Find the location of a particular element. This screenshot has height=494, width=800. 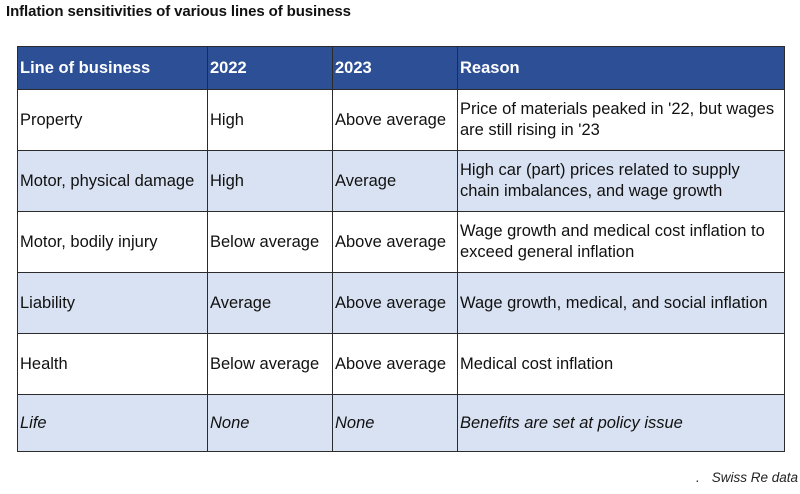

cell-line-of-business: Property is located at coordinates (112, 120).